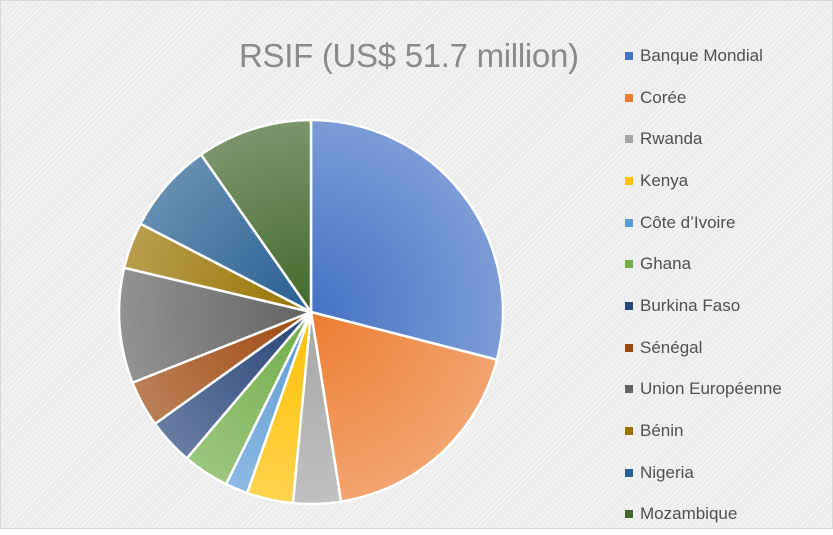 This screenshot has width=833, height=535. I want to click on legend-label: Nigeria, so click(667, 472).